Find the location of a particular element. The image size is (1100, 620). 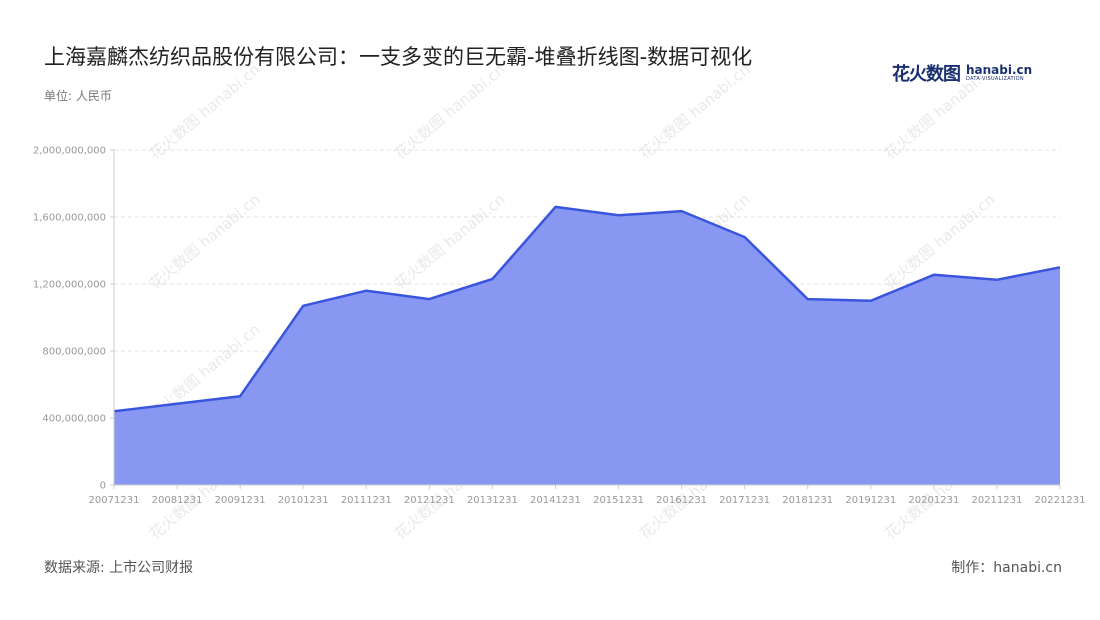

y-tick-label: 2,000,000,000 is located at coordinates (69, 151).